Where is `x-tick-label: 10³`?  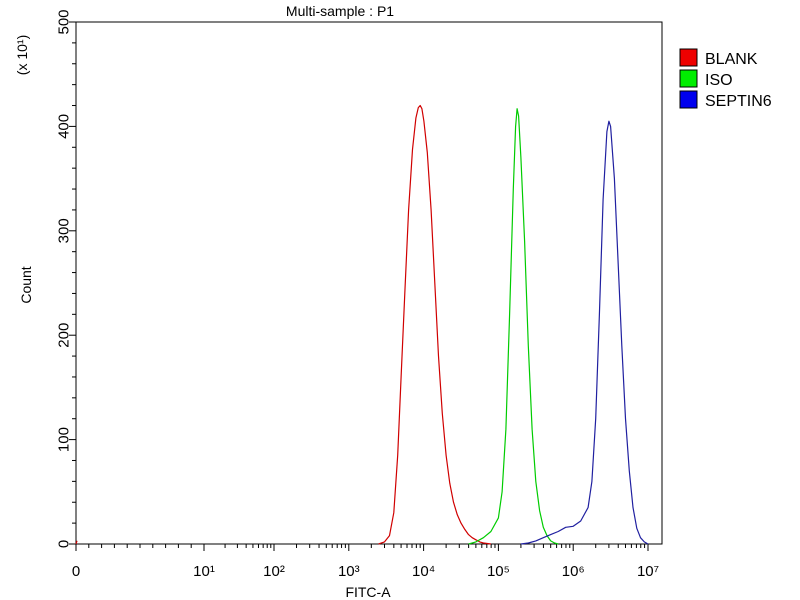
x-tick-label: 10³ is located at coordinates (349, 571).